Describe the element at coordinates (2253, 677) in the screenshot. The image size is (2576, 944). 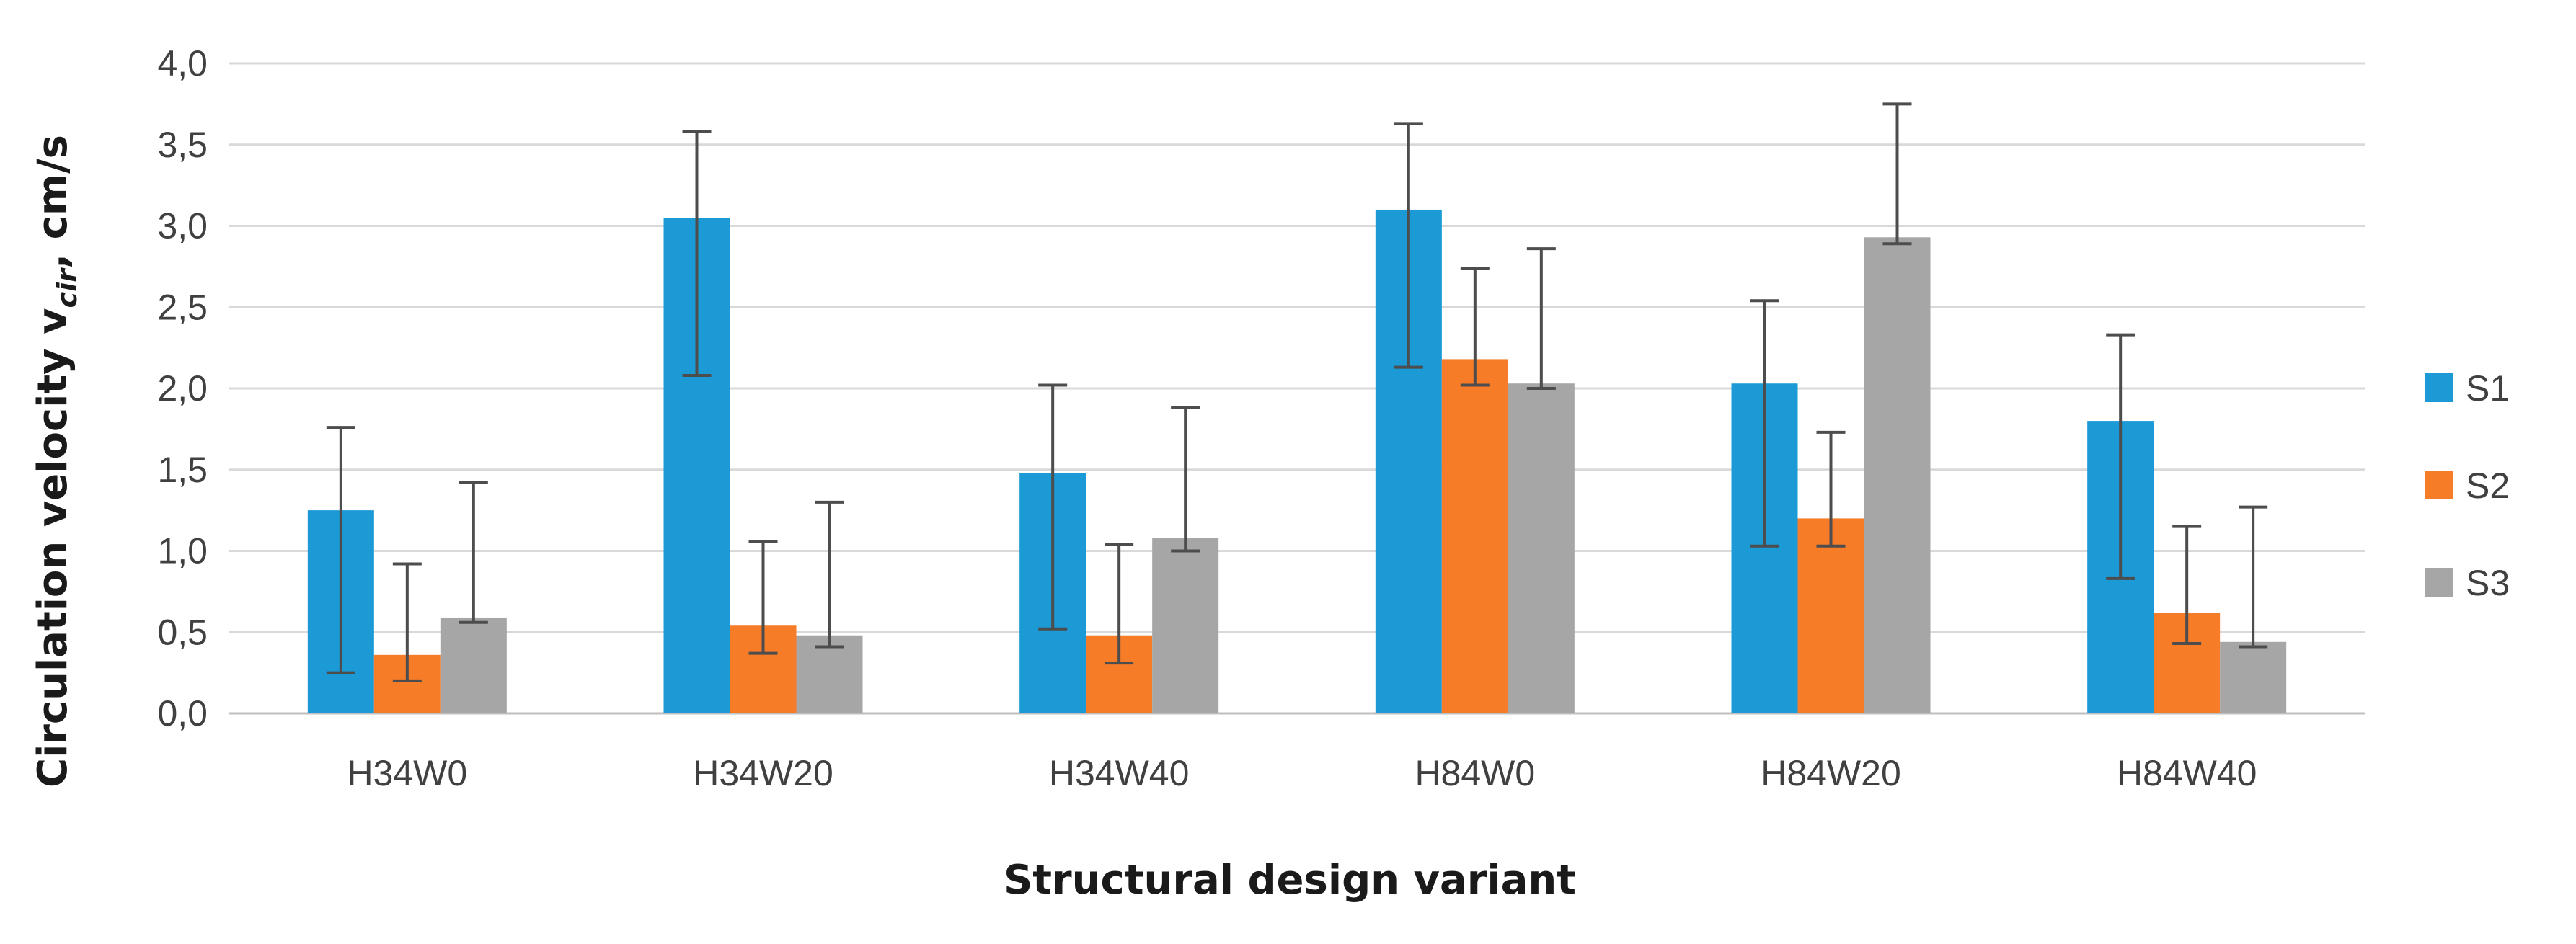
I see `bar-s3-h84w40` at that location.